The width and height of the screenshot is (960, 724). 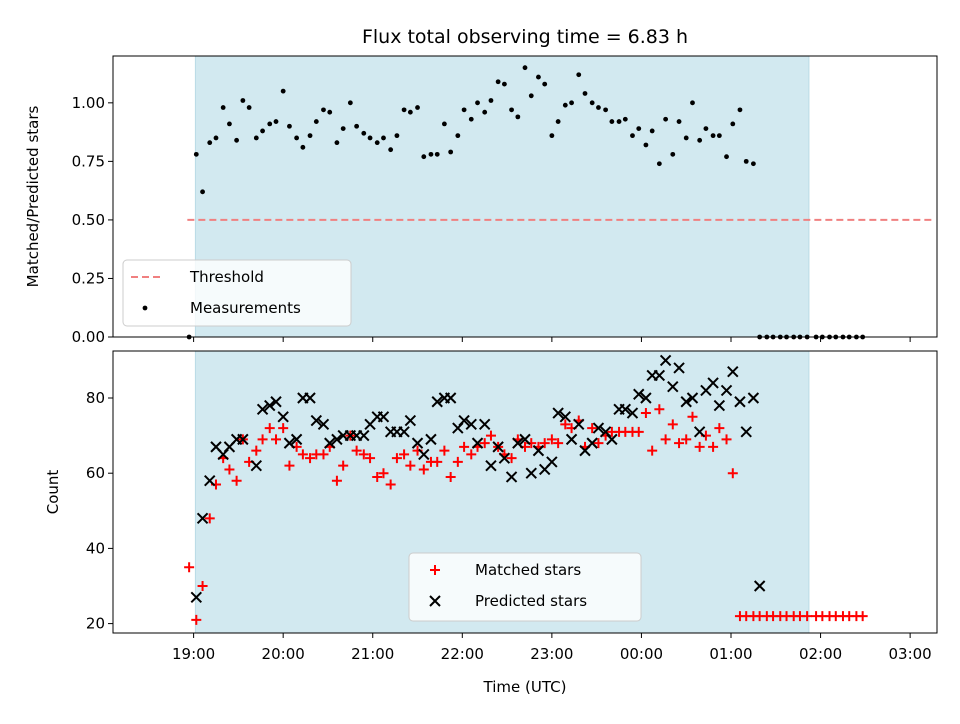 What do you see at coordinates (435, 601) in the screenshot?
I see `legend-predicted-swatch` at bounding box center [435, 601].